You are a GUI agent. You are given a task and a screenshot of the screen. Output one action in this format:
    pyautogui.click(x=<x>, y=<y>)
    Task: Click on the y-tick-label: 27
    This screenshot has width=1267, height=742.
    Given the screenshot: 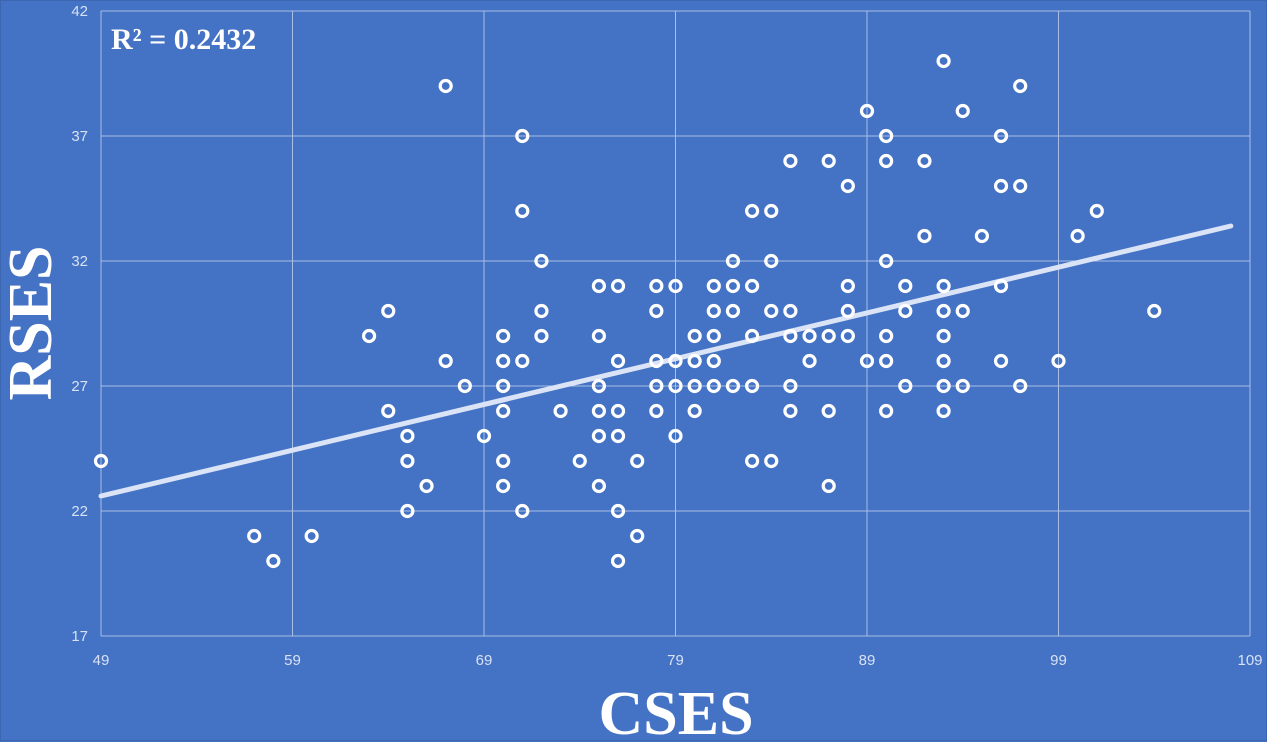 What is the action you would take?
    pyautogui.click(x=79, y=386)
    